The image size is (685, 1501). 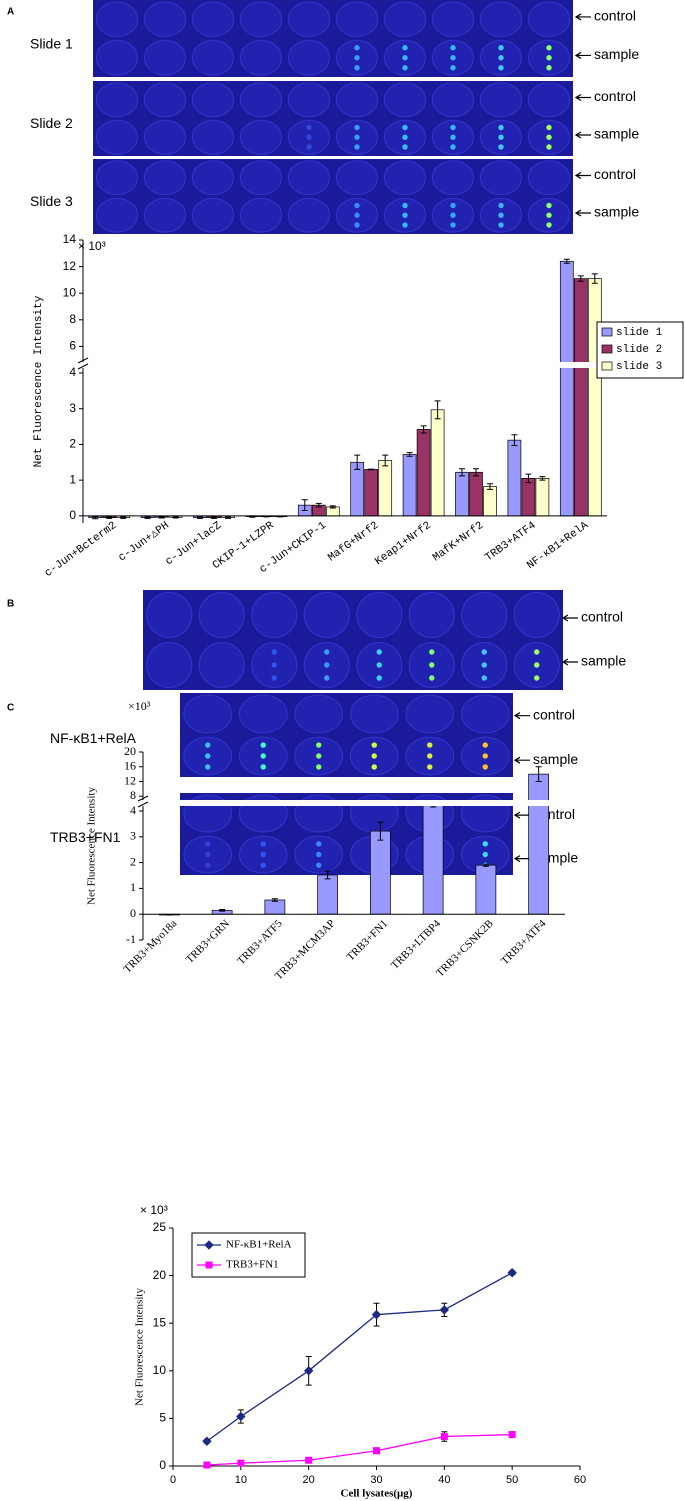 What do you see at coordinates (465, 949) in the screenshot?
I see `x-tick-label: TRB3+CSNK2B` at bounding box center [465, 949].